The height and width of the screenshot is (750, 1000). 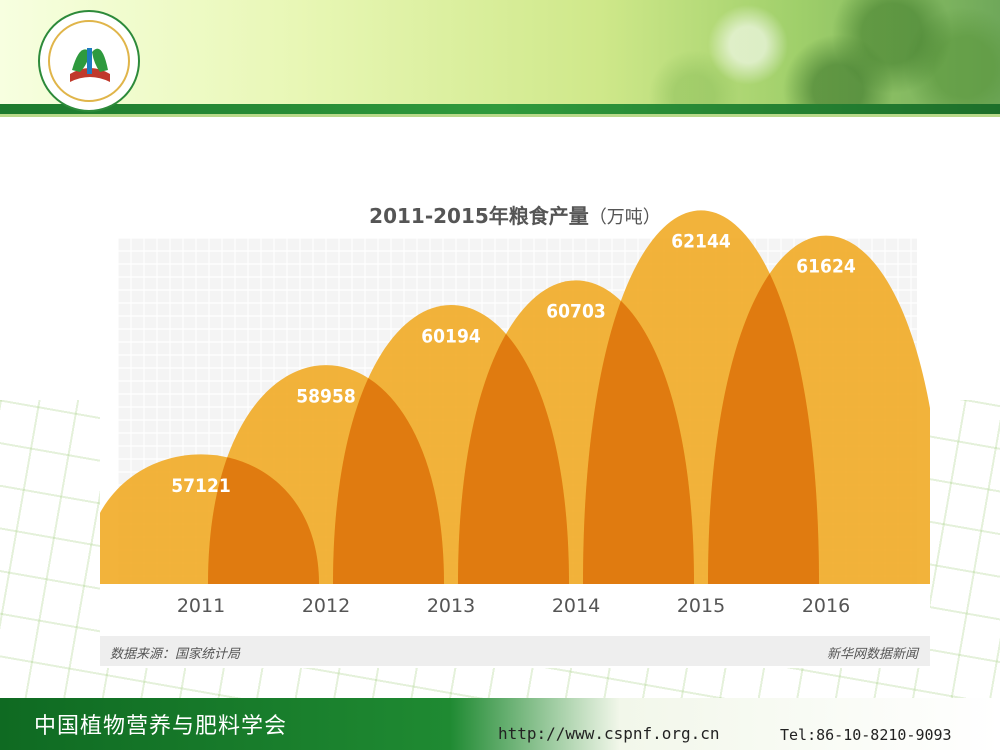 I want to click on source-bar: 数据来源：国家统计局 新华网数据新闻, so click(x=515, y=651).